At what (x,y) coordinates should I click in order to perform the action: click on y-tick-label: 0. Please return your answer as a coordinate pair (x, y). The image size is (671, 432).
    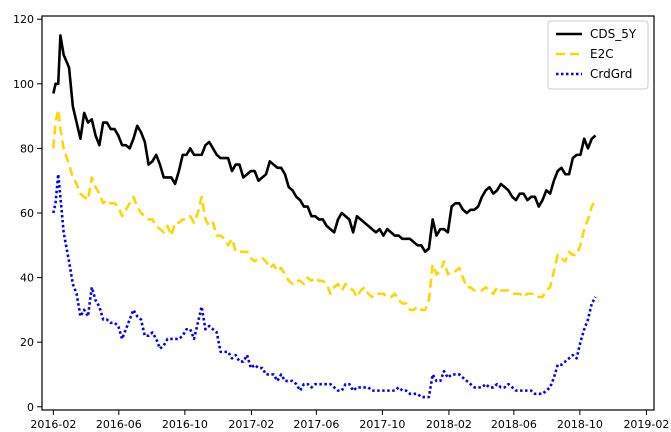
    Looking at the image, I should click on (30, 407).